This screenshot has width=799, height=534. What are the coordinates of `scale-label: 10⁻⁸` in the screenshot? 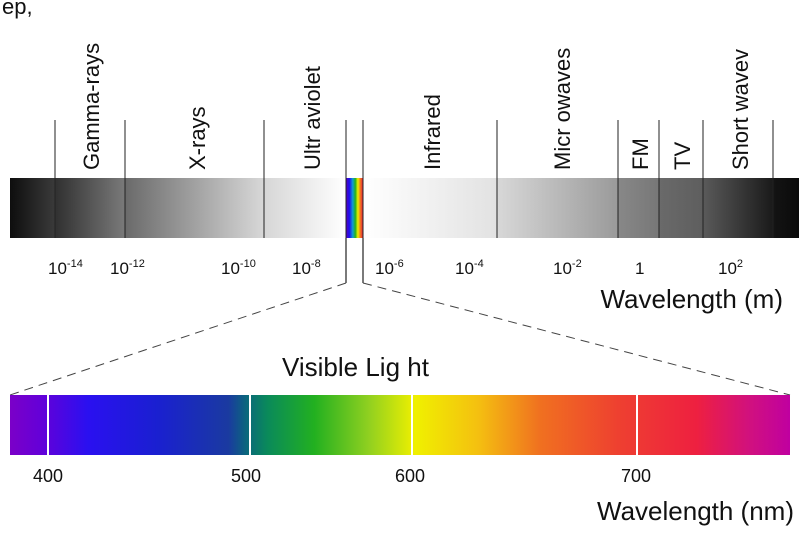 It's located at (306, 268).